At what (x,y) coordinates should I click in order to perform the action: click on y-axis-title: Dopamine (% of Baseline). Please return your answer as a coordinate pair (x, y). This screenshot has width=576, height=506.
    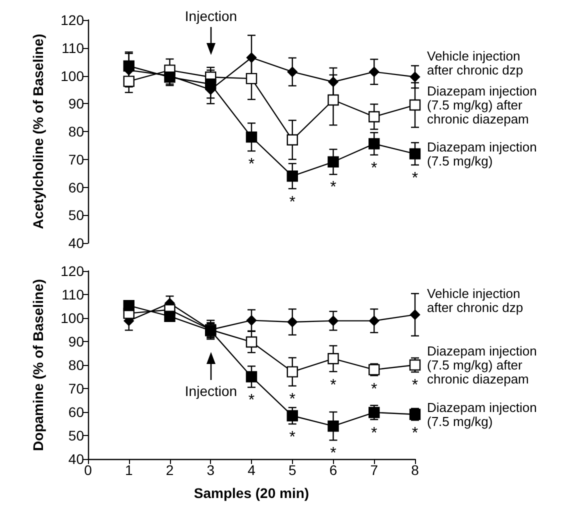
    Looking at the image, I should click on (38, 365).